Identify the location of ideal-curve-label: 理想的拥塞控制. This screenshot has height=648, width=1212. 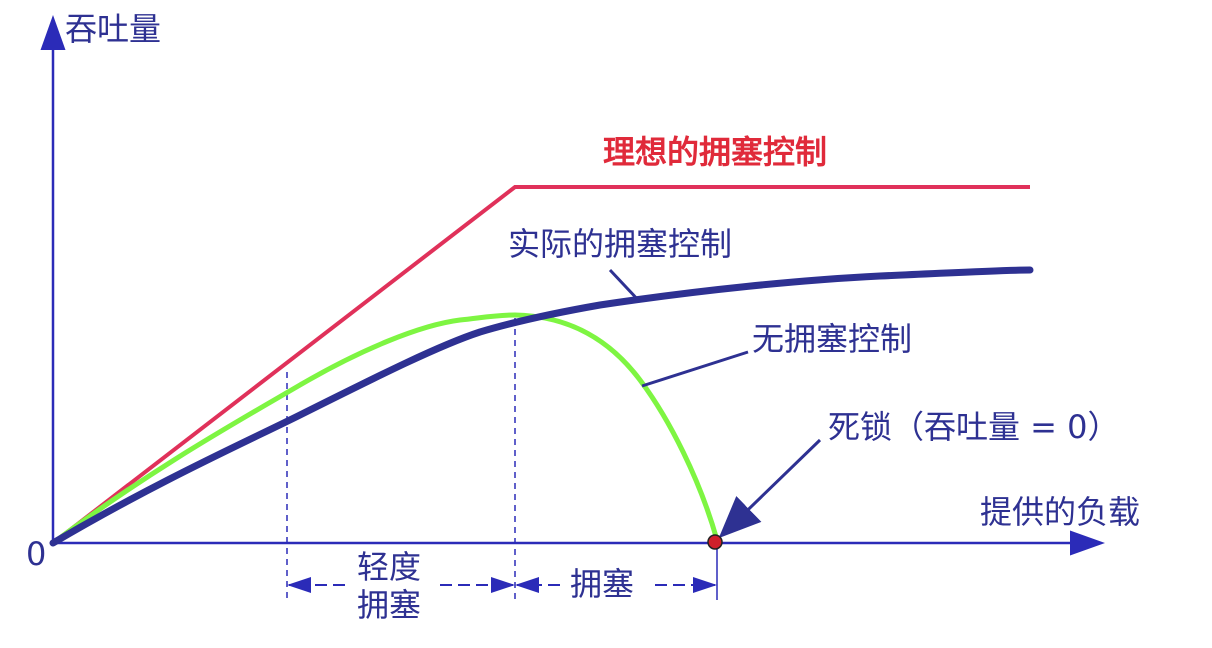
(715, 152).